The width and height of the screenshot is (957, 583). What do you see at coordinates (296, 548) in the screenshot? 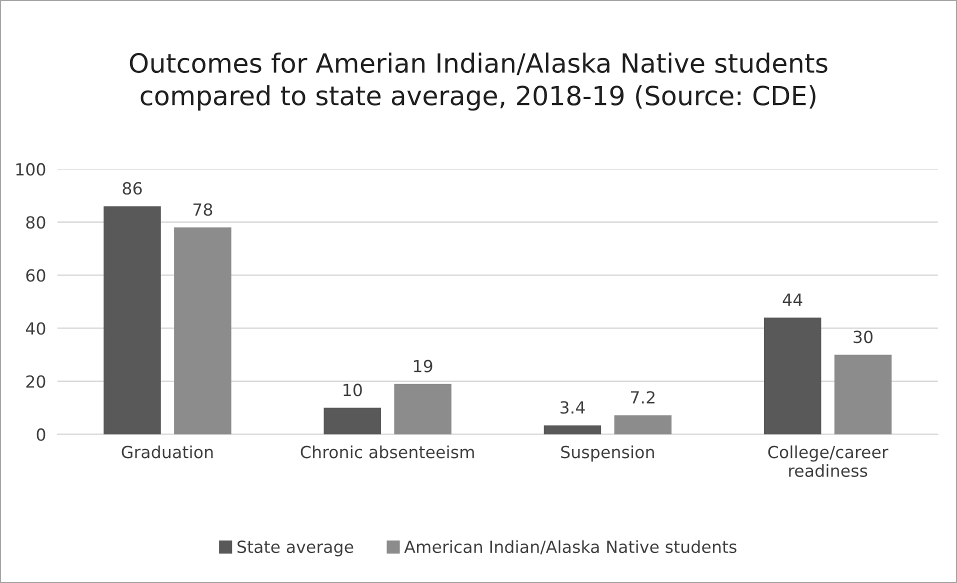
I see `legend-label: State average` at bounding box center [296, 548].